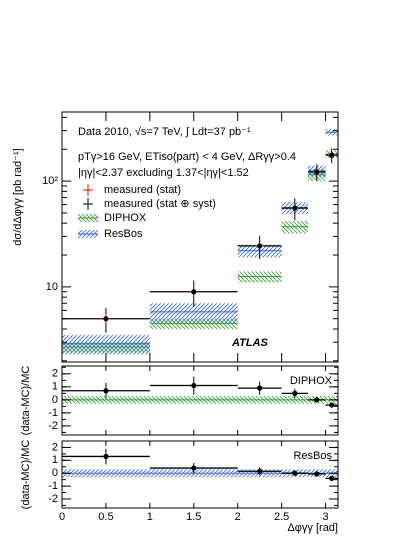 This screenshot has height=537, width=415. What do you see at coordinates (123, 234) in the screenshot?
I see `legend-label: ResBos` at bounding box center [123, 234].